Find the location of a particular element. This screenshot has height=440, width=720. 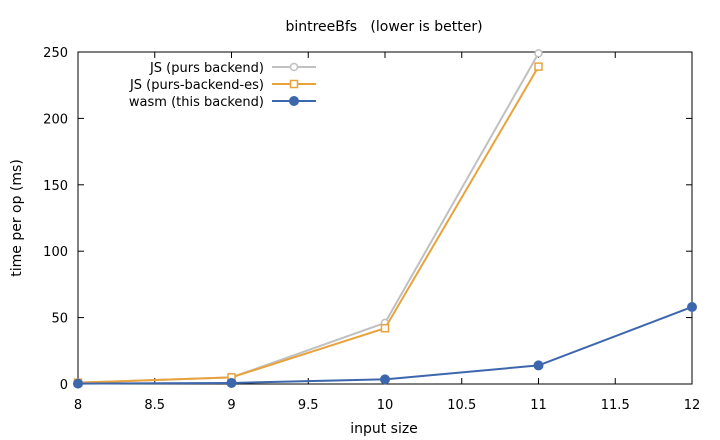

x-tick-label: 8.5 is located at coordinates (154, 405).